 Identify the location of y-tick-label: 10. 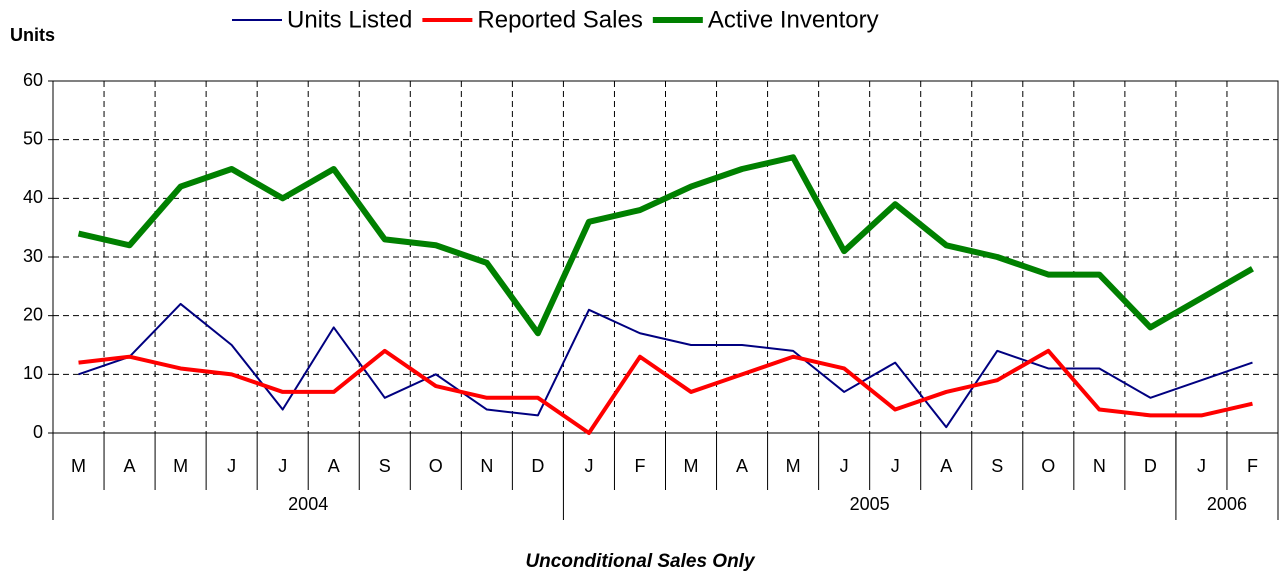
(33, 373).